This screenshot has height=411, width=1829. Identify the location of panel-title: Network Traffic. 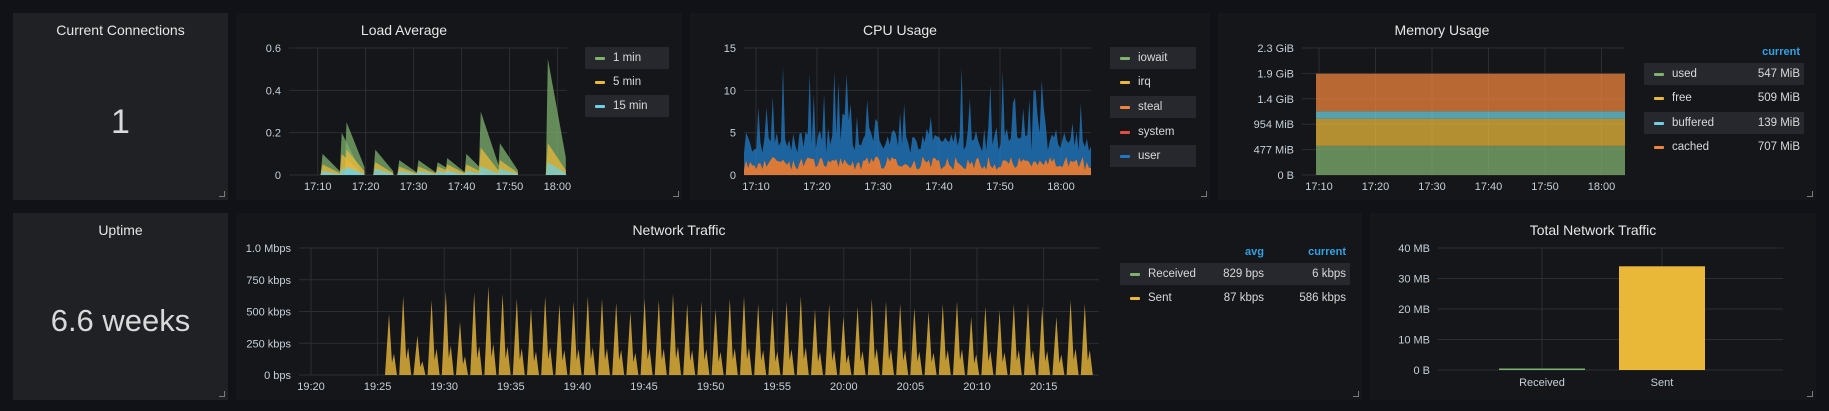
(679, 230).